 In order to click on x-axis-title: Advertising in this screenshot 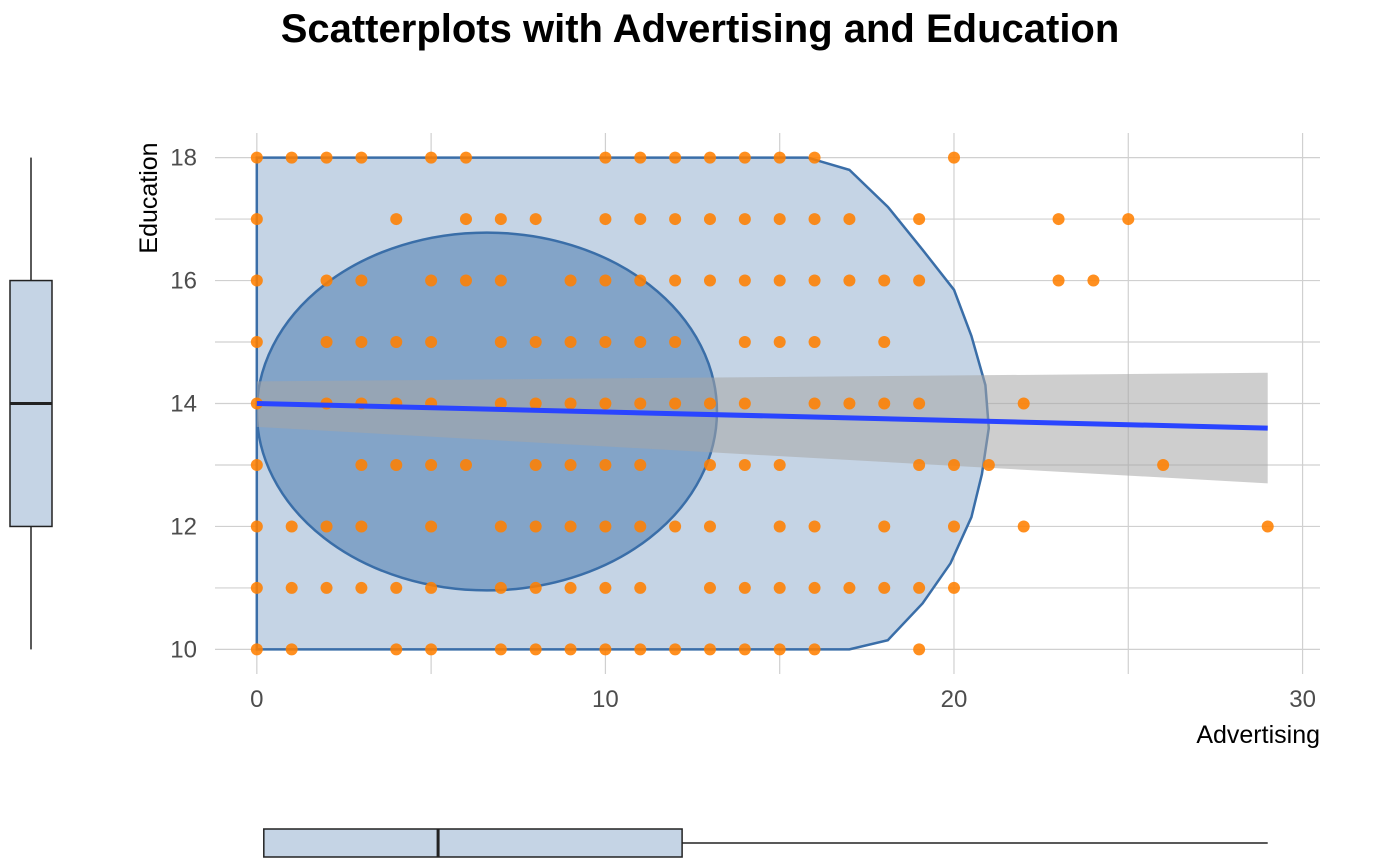, I will do `click(1258, 735)`.